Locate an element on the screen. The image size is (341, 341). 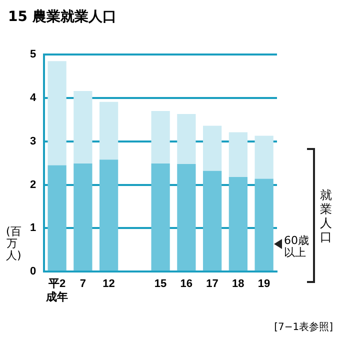
x-tick-label: 7 is located at coordinates (83, 284).